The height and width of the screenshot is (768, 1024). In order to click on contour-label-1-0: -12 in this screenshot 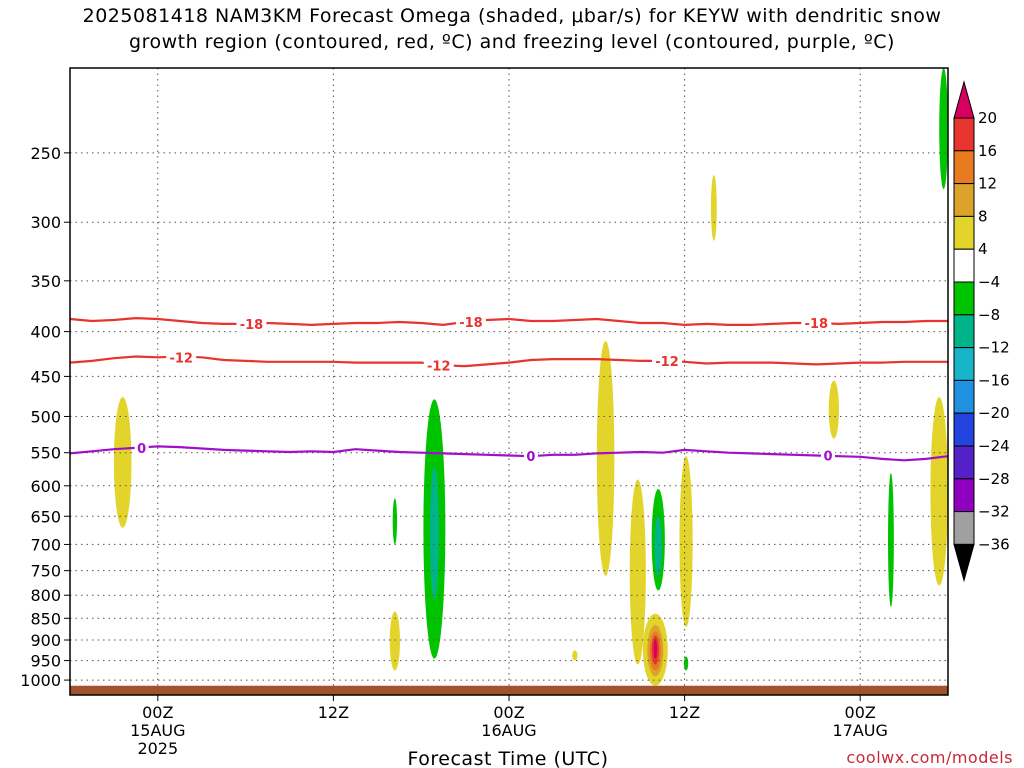, I will do `click(181, 358)`.